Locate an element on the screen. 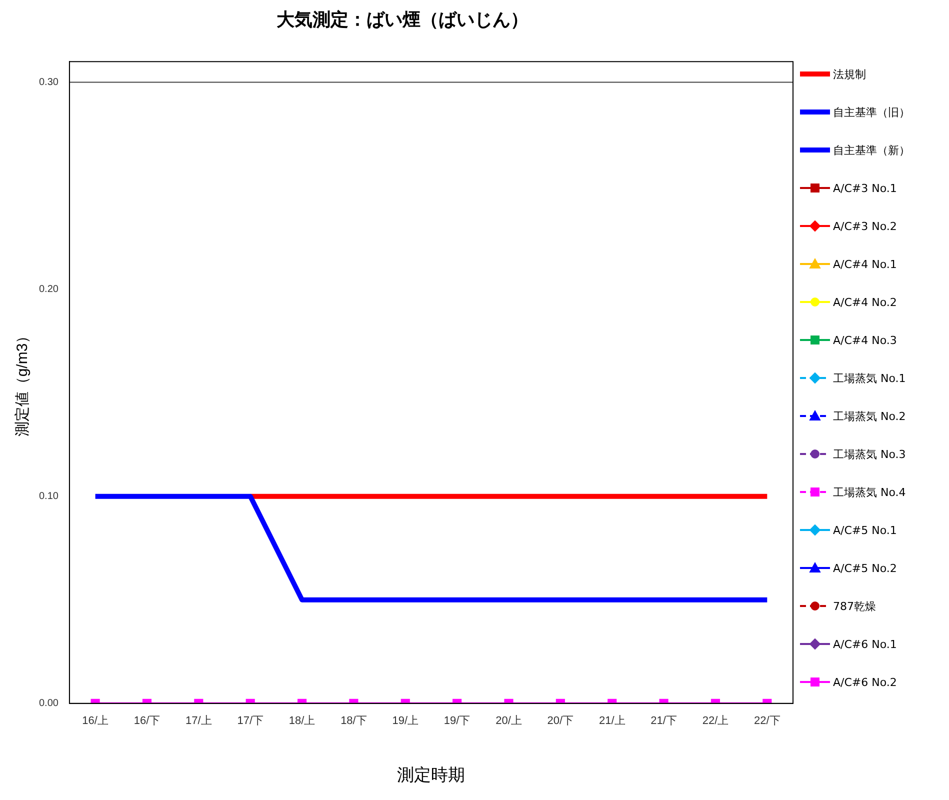 The width and height of the screenshot is (949, 800). legend-label: A/C#6 No.1 is located at coordinates (865, 644).